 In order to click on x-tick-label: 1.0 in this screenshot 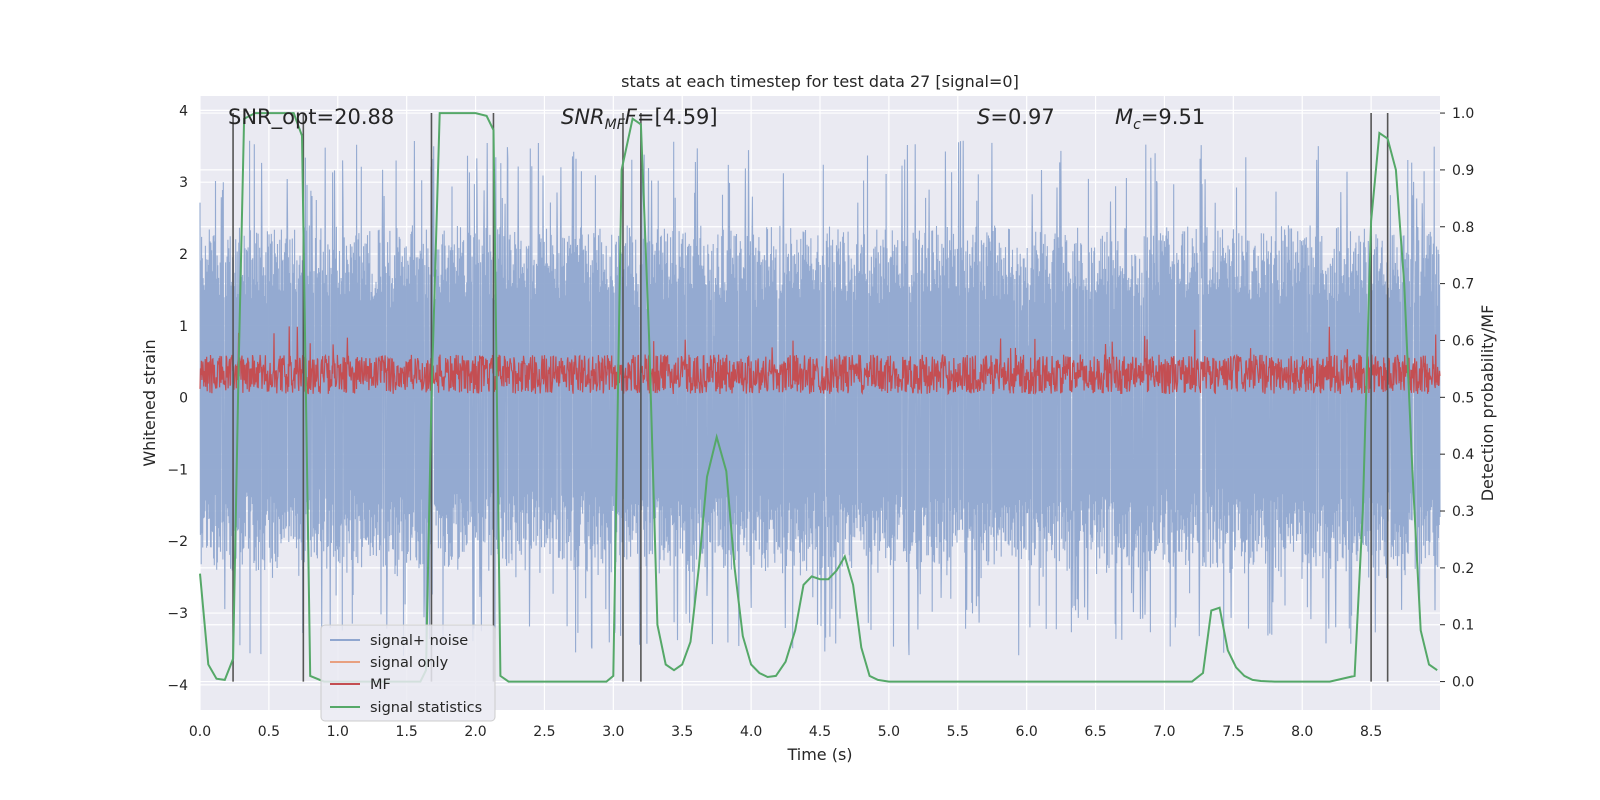, I will do `click(338, 732)`.